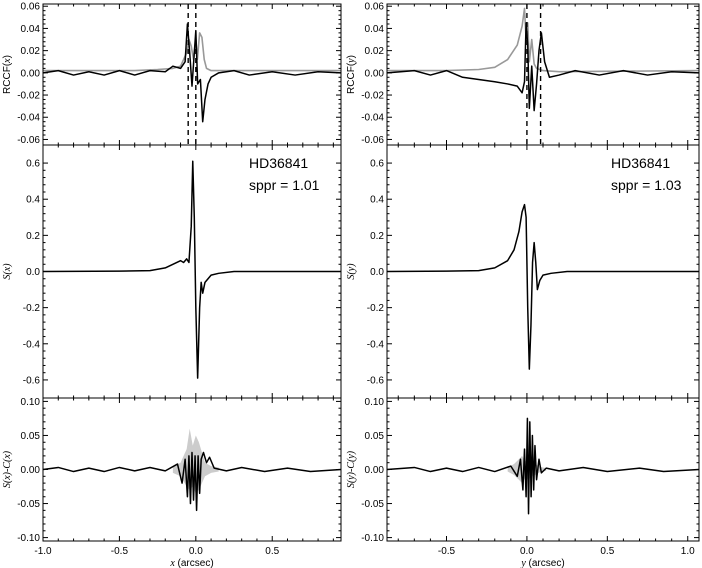  Describe the element at coordinates (688, 551) in the screenshot. I see `x-tick-label: 1.0` at that location.